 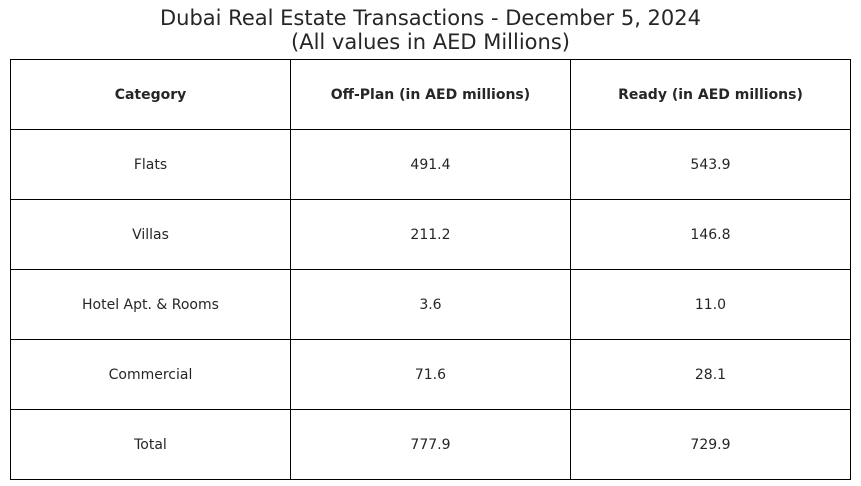 I want to click on off-plan-cell: 777.9, so click(x=430, y=444).